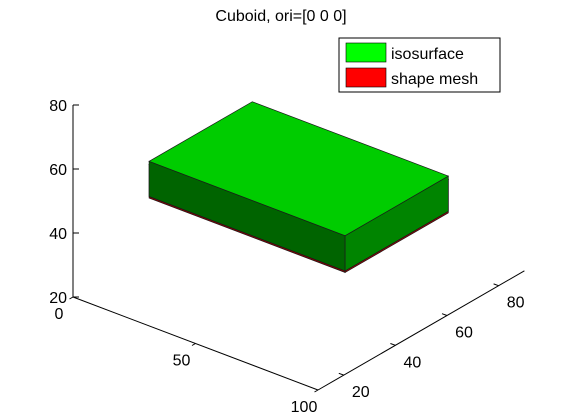  What do you see at coordinates (366, 52) in the screenshot?
I see `legend-swatch-isosurface` at bounding box center [366, 52].